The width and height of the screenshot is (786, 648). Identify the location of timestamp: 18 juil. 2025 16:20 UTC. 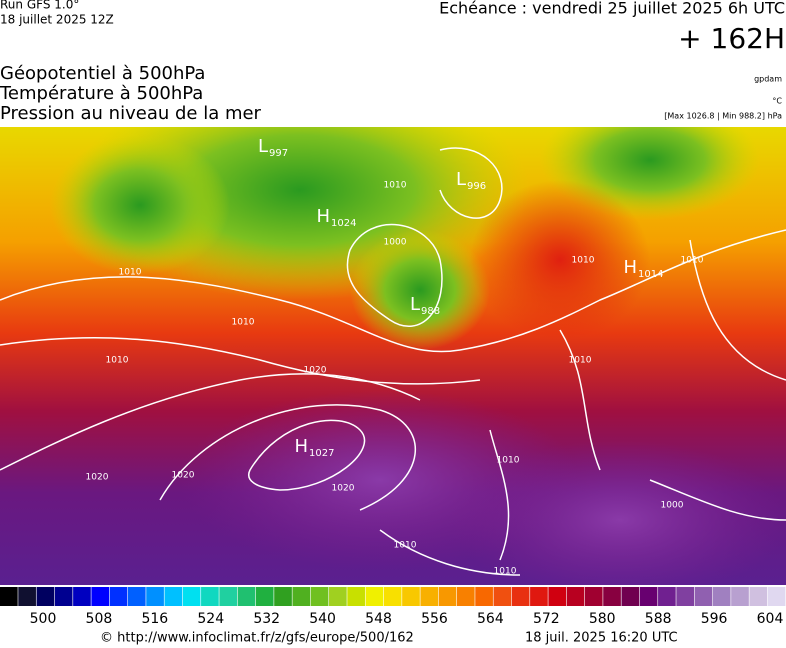
(601, 638).